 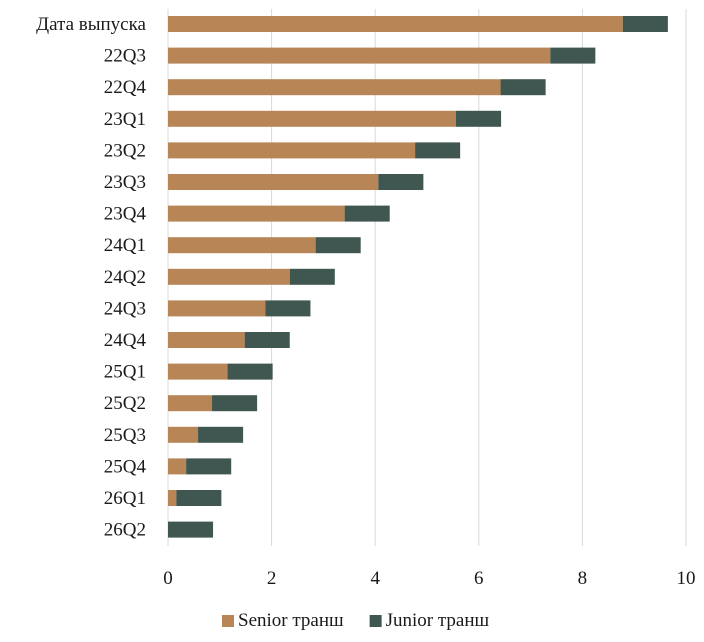 I want to click on category-label: 24Q3, so click(x=125, y=308).